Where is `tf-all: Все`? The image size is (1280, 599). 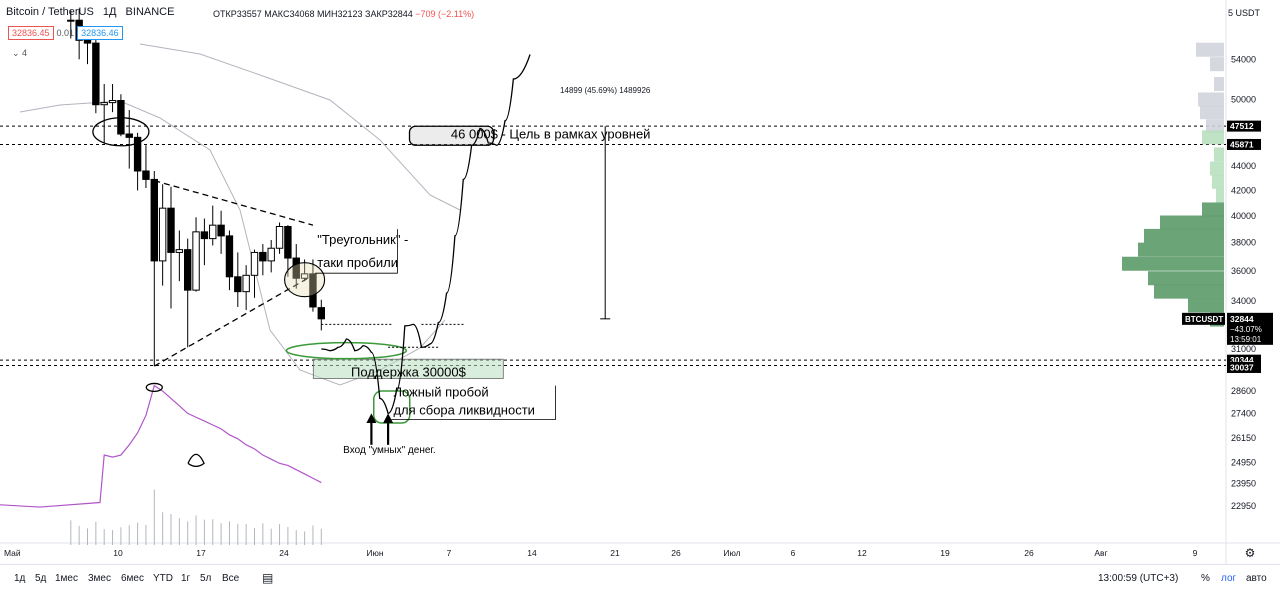 tf-all: Все is located at coordinates (231, 578).